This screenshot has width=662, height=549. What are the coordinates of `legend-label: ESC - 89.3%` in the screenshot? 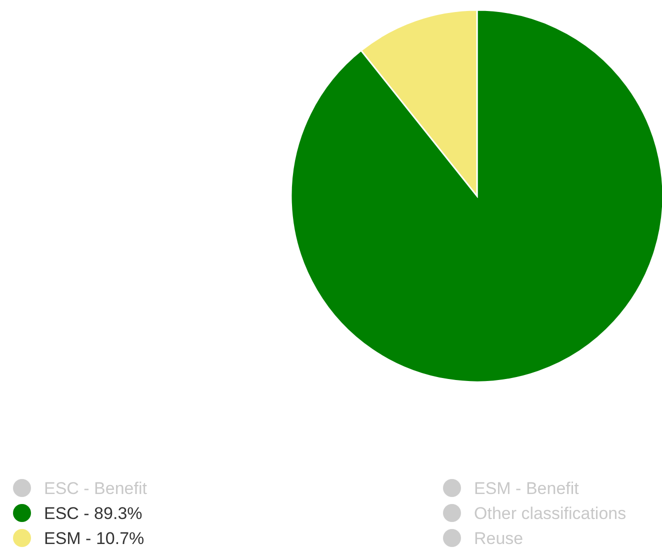 It's located at (93, 513).